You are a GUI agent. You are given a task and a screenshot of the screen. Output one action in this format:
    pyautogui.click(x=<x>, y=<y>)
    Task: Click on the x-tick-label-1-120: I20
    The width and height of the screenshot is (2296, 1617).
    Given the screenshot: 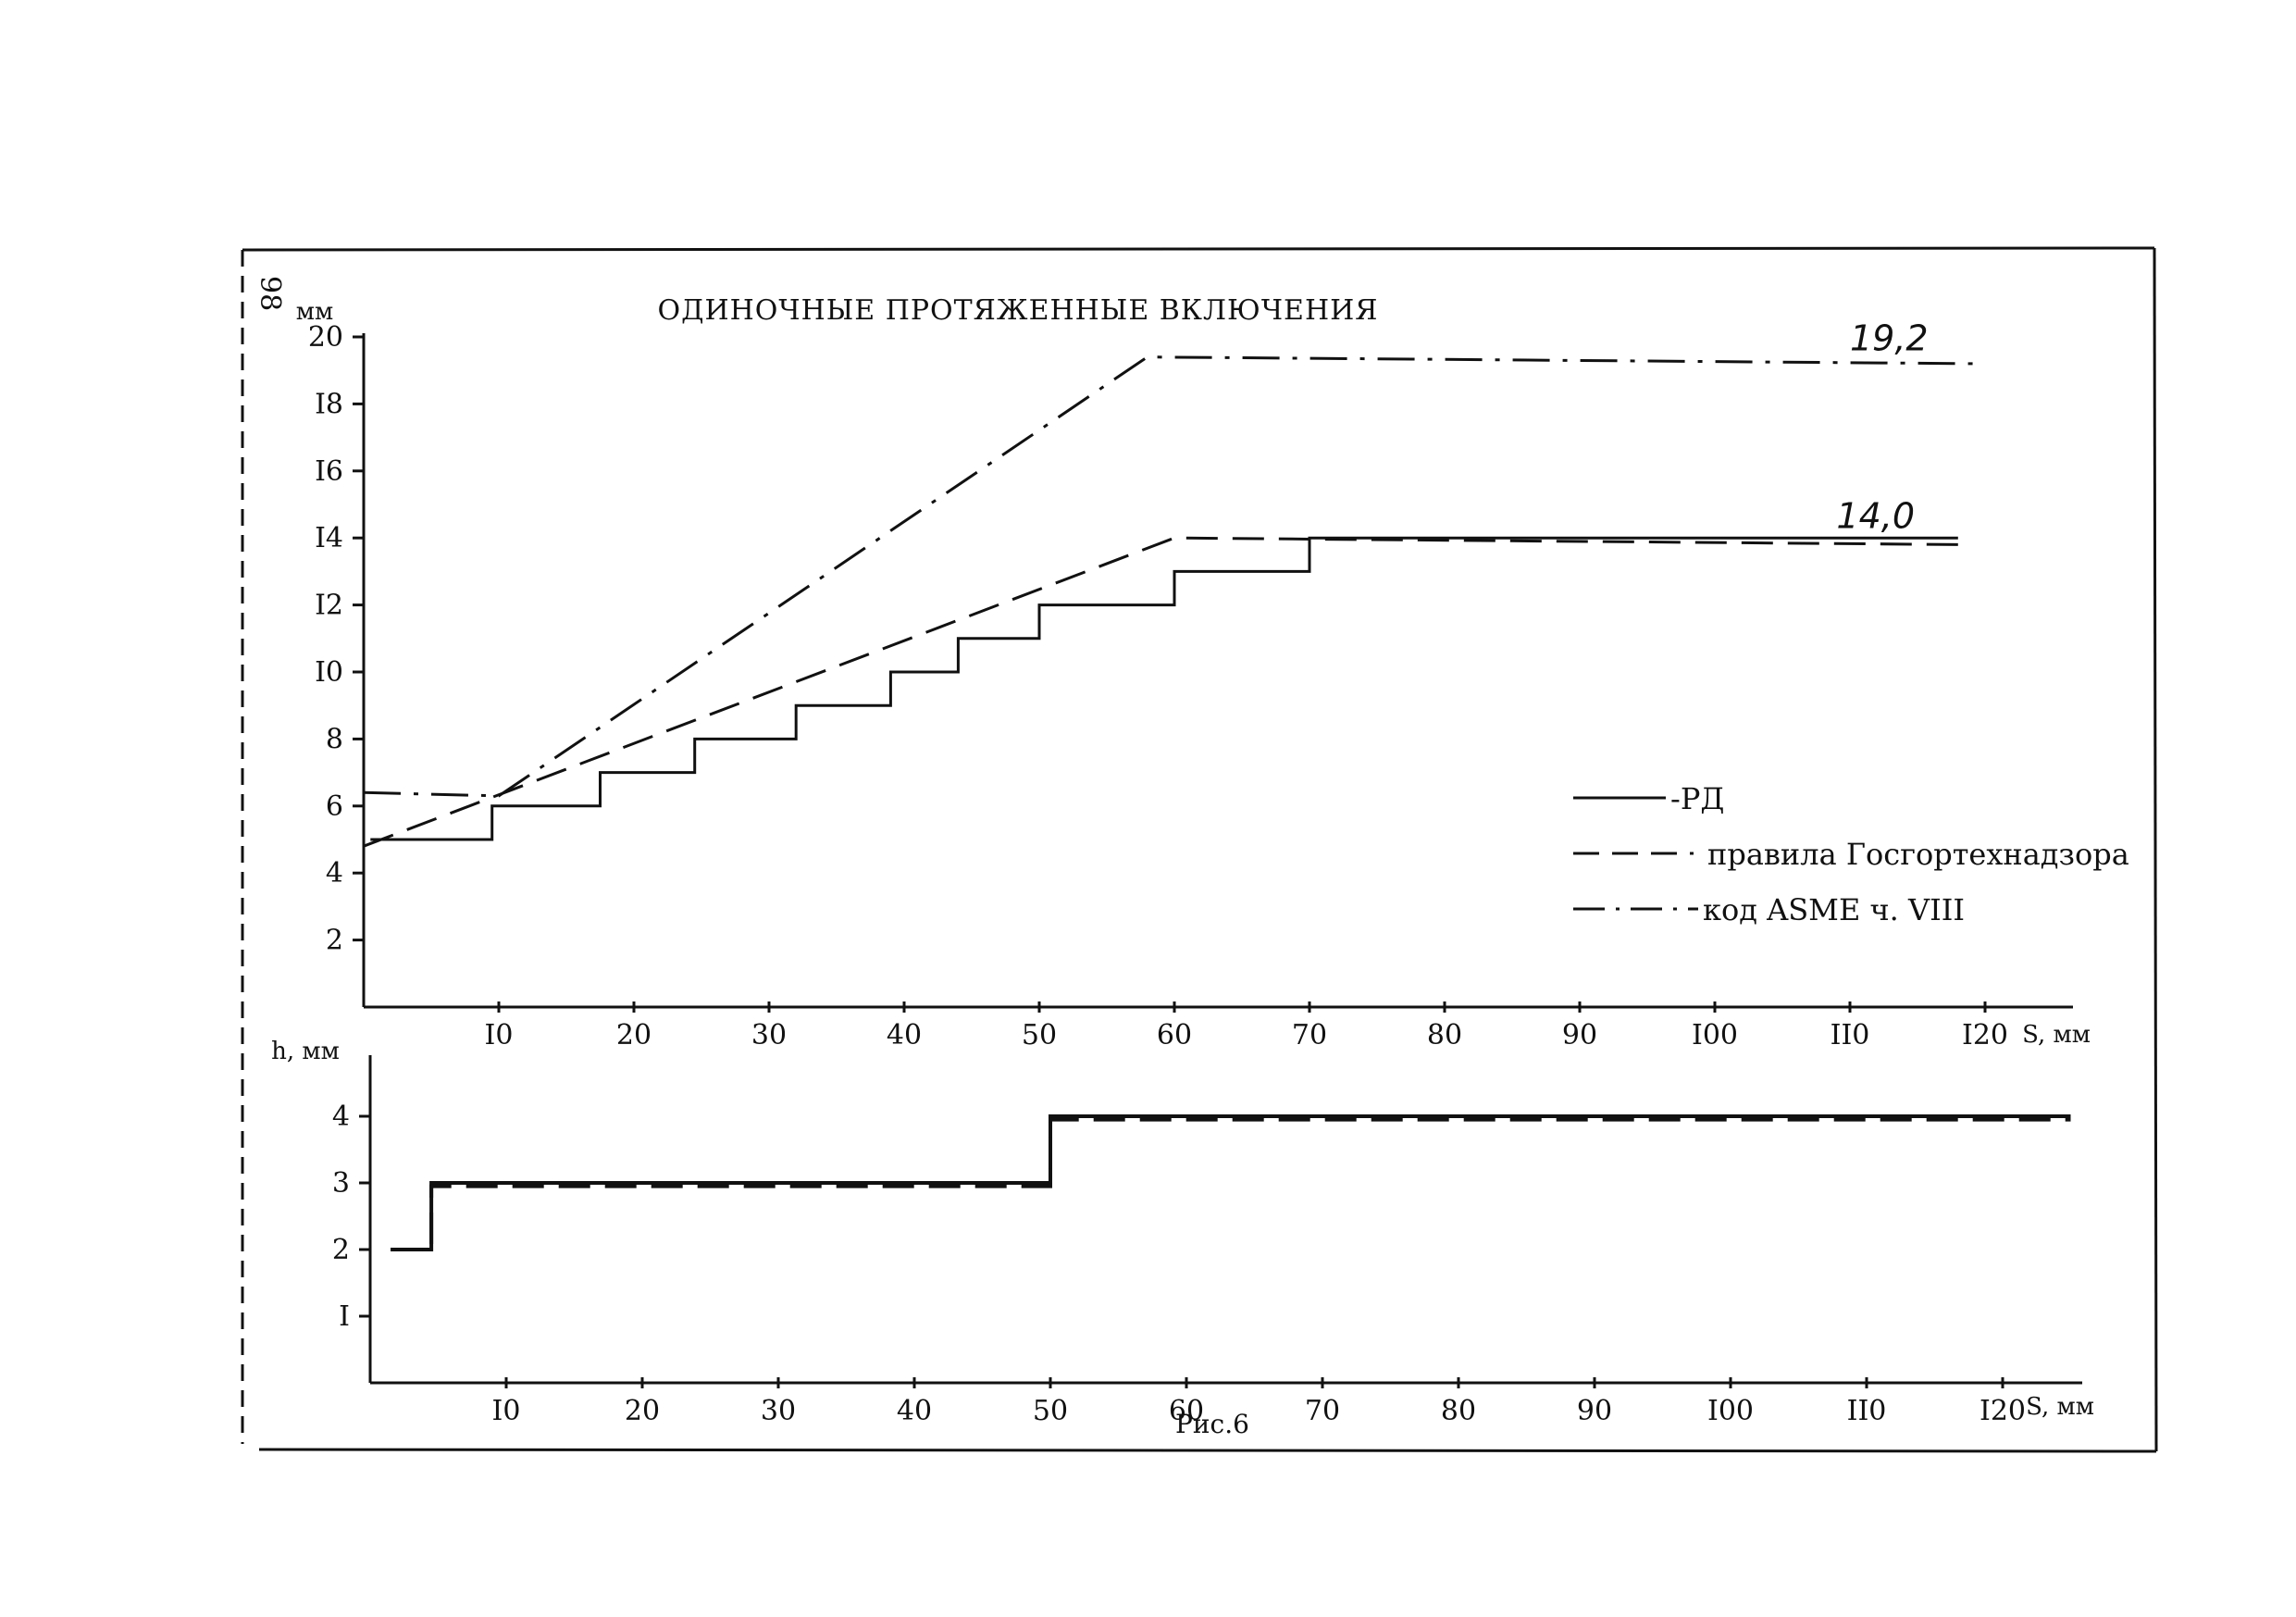 What is the action you would take?
    pyautogui.click(x=2003, y=1411)
    